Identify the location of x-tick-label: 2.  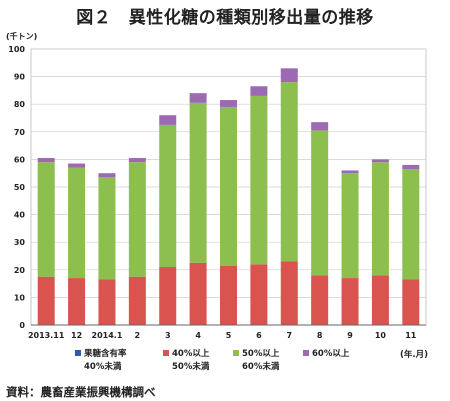
(138, 335).